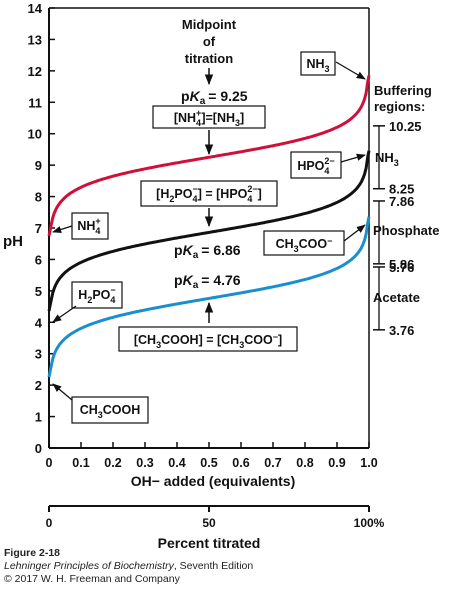  I want to click on region-phosphate: Phosphate, so click(406, 230).